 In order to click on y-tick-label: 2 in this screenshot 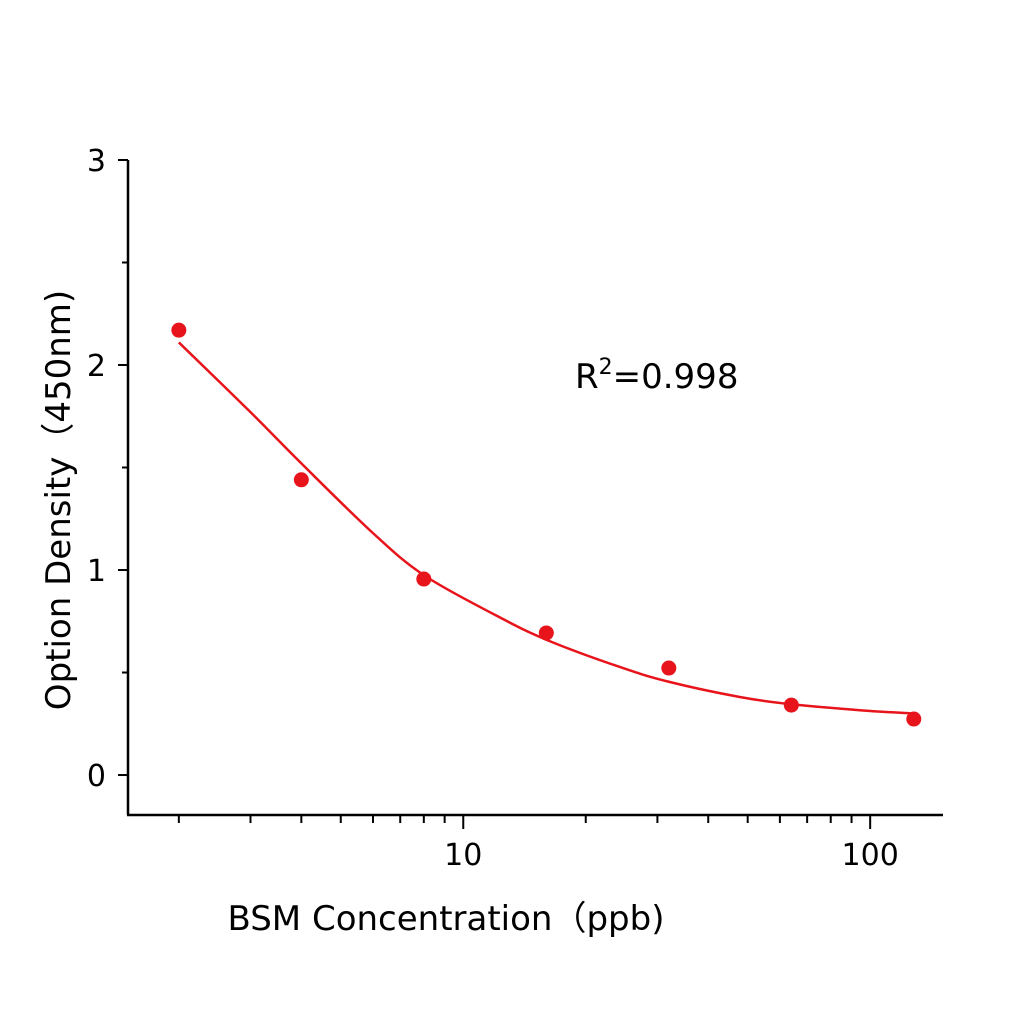, I will do `click(96, 366)`.